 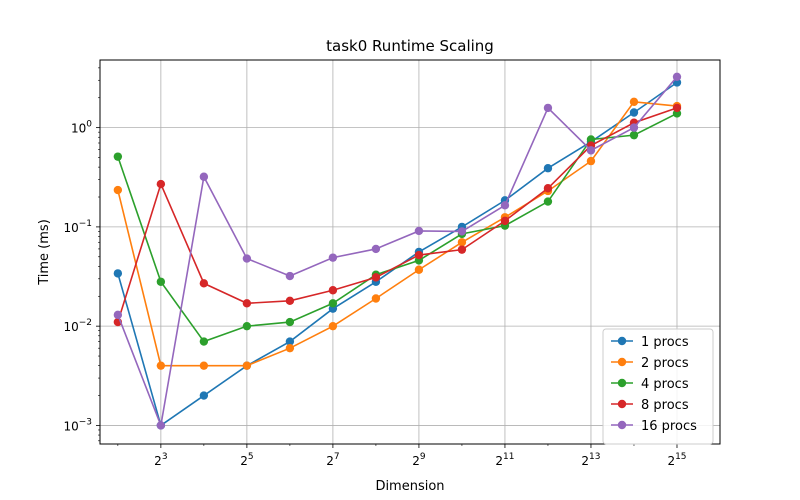 What do you see at coordinates (77, 326) in the screenshot?
I see `y-tick-label: 10−2` at bounding box center [77, 326].